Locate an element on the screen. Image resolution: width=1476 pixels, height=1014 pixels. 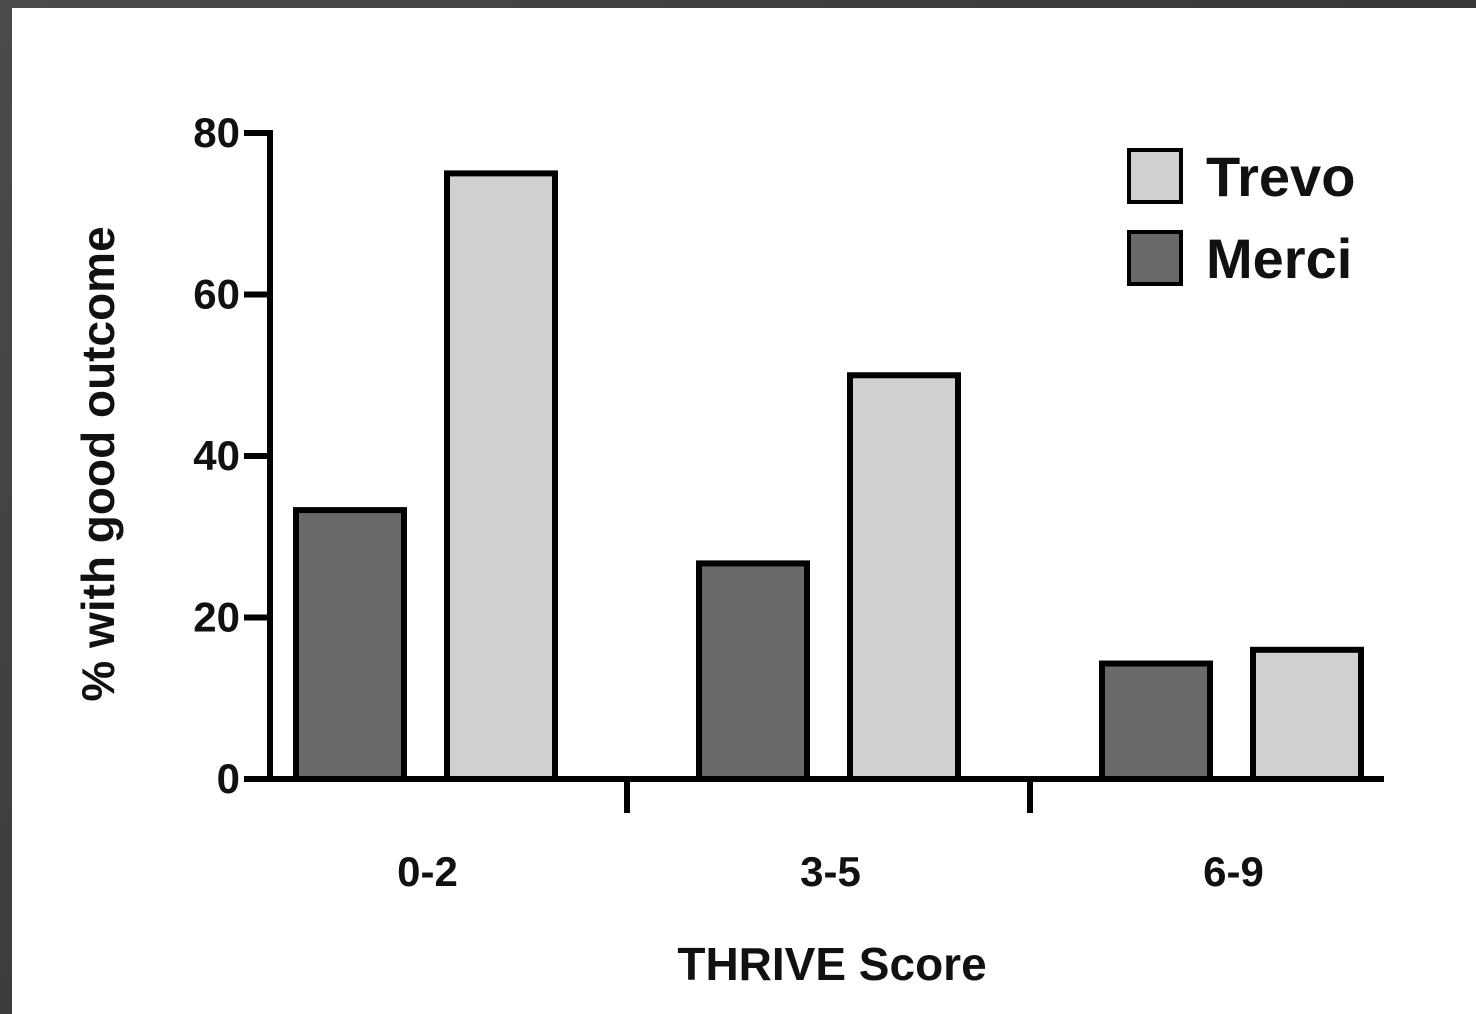
legend-swatch-trevo is located at coordinates (1155, 176).